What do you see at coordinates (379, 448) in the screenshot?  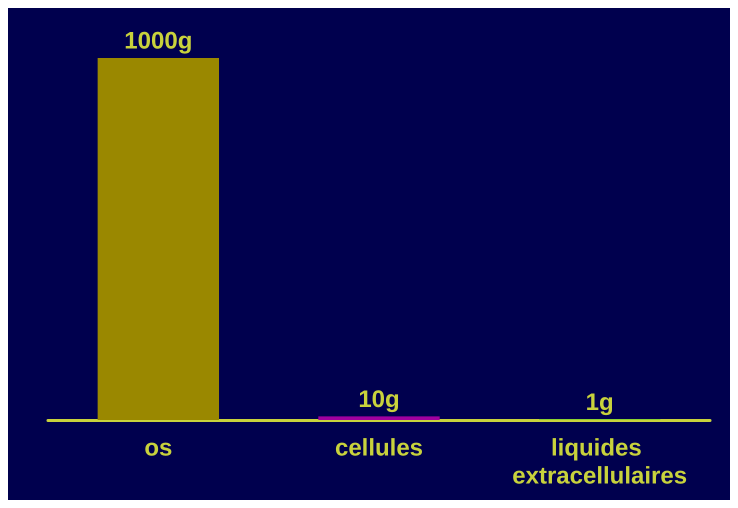 I see `x-tick-label: cellules` at bounding box center [379, 448].